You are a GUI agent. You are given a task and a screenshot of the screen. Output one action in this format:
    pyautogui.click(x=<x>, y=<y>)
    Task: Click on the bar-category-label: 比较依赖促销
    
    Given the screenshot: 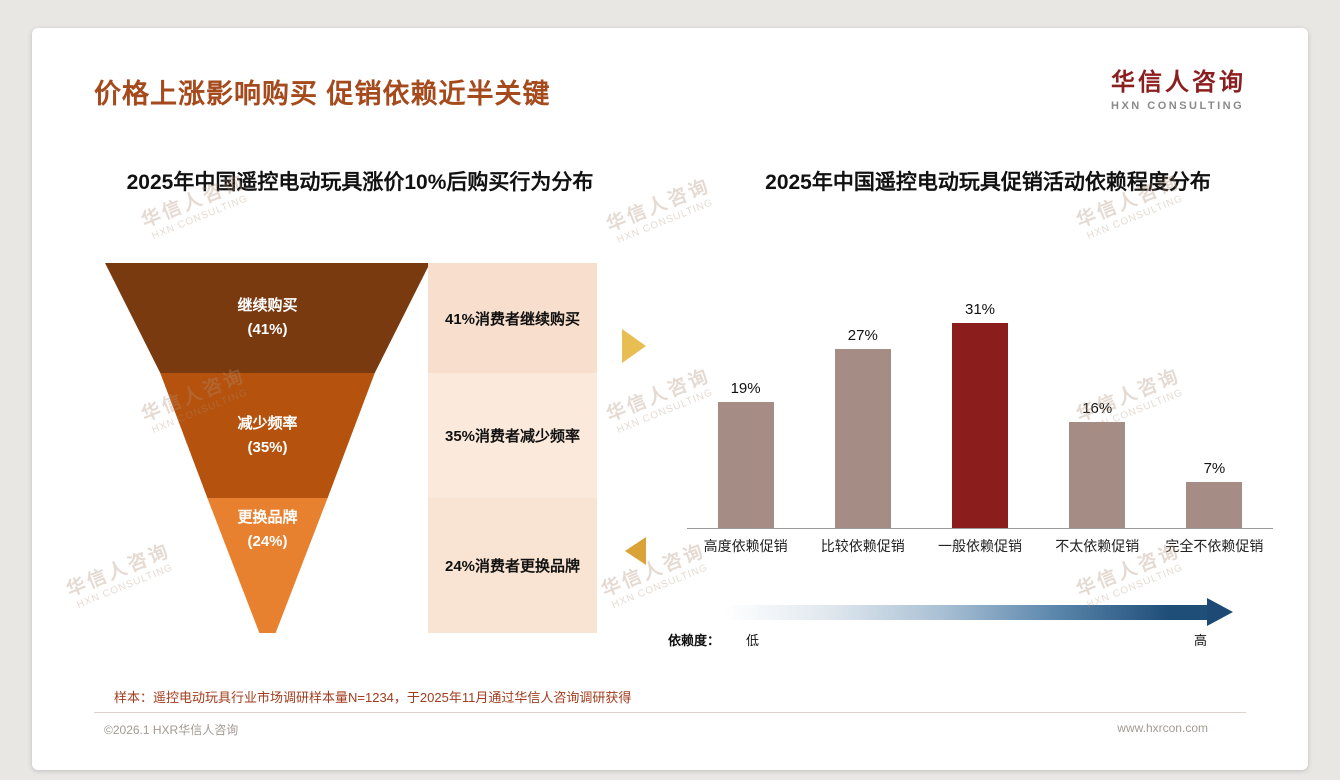 What is the action you would take?
    pyautogui.click(x=862, y=546)
    